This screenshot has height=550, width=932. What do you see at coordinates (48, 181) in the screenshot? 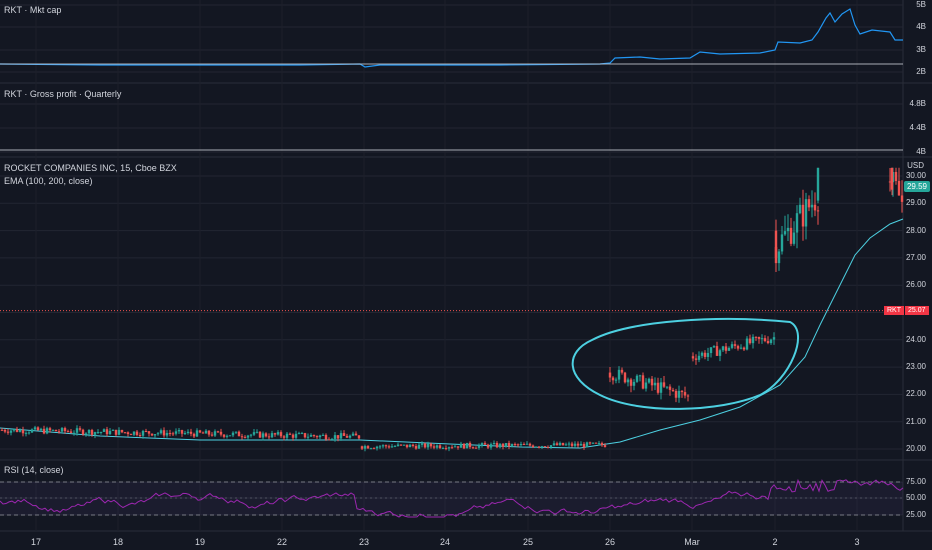
I see `ema-indicator-label: EMA (100, 200, close)` at bounding box center [48, 181].